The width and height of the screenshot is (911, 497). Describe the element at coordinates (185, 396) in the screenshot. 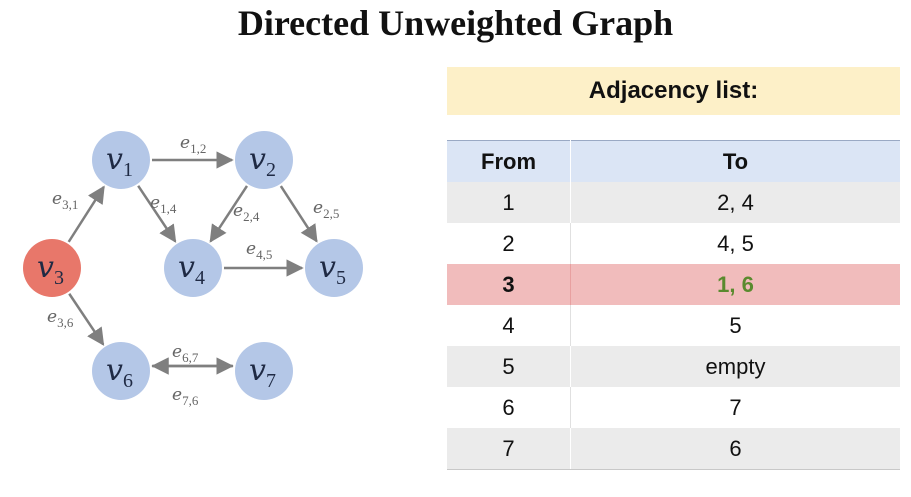

I see `edge-label-v7-v6: e7,6` at that location.